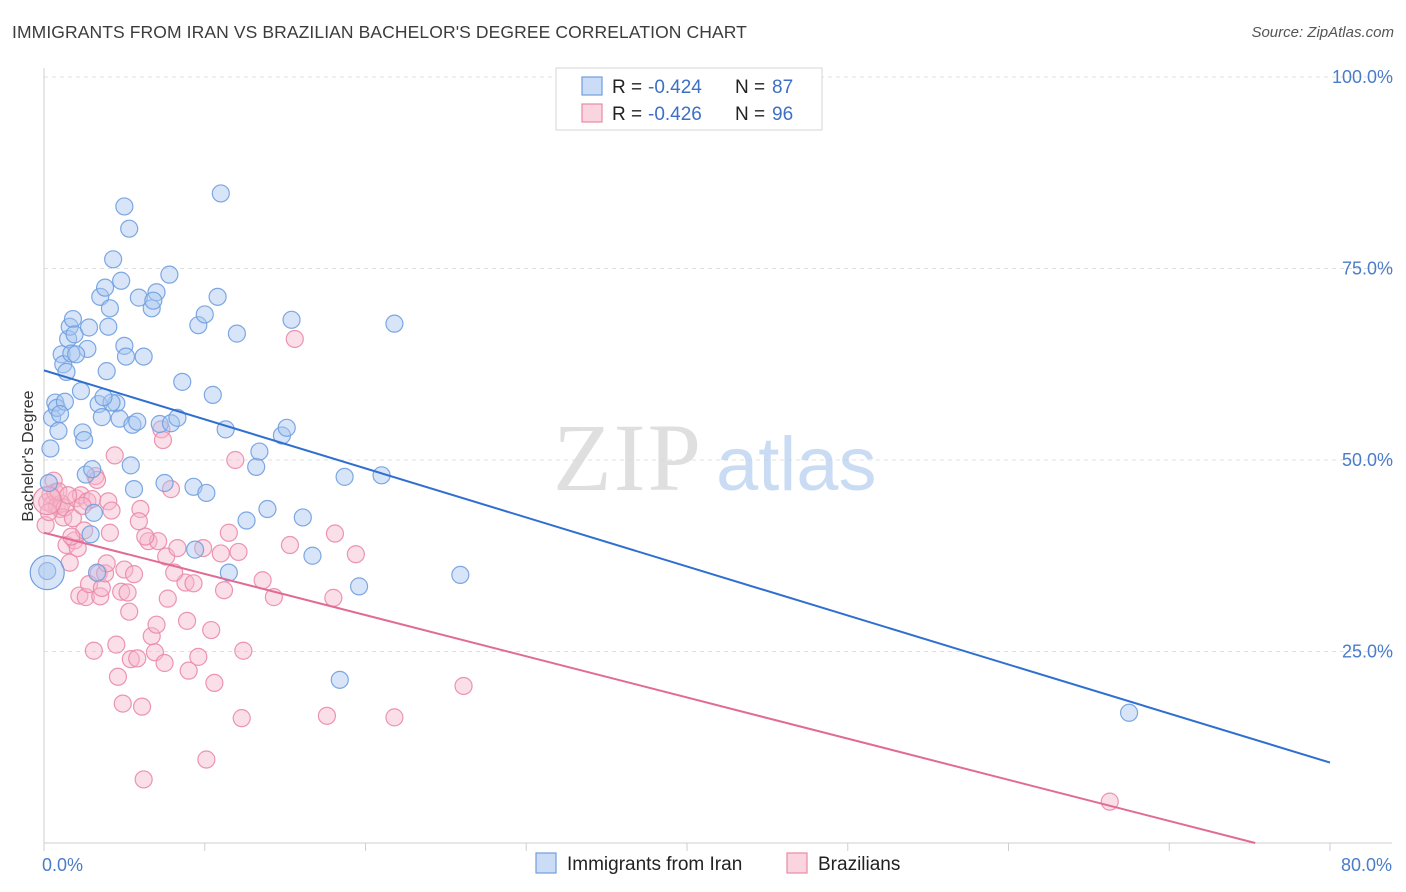 Image resolution: width=1406 pixels, height=892 pixels. What do you see at coordinates (1367, 460) in the screenshot?
I see `y-tick-label: 50.0%` at bounding box center [1367, 460].